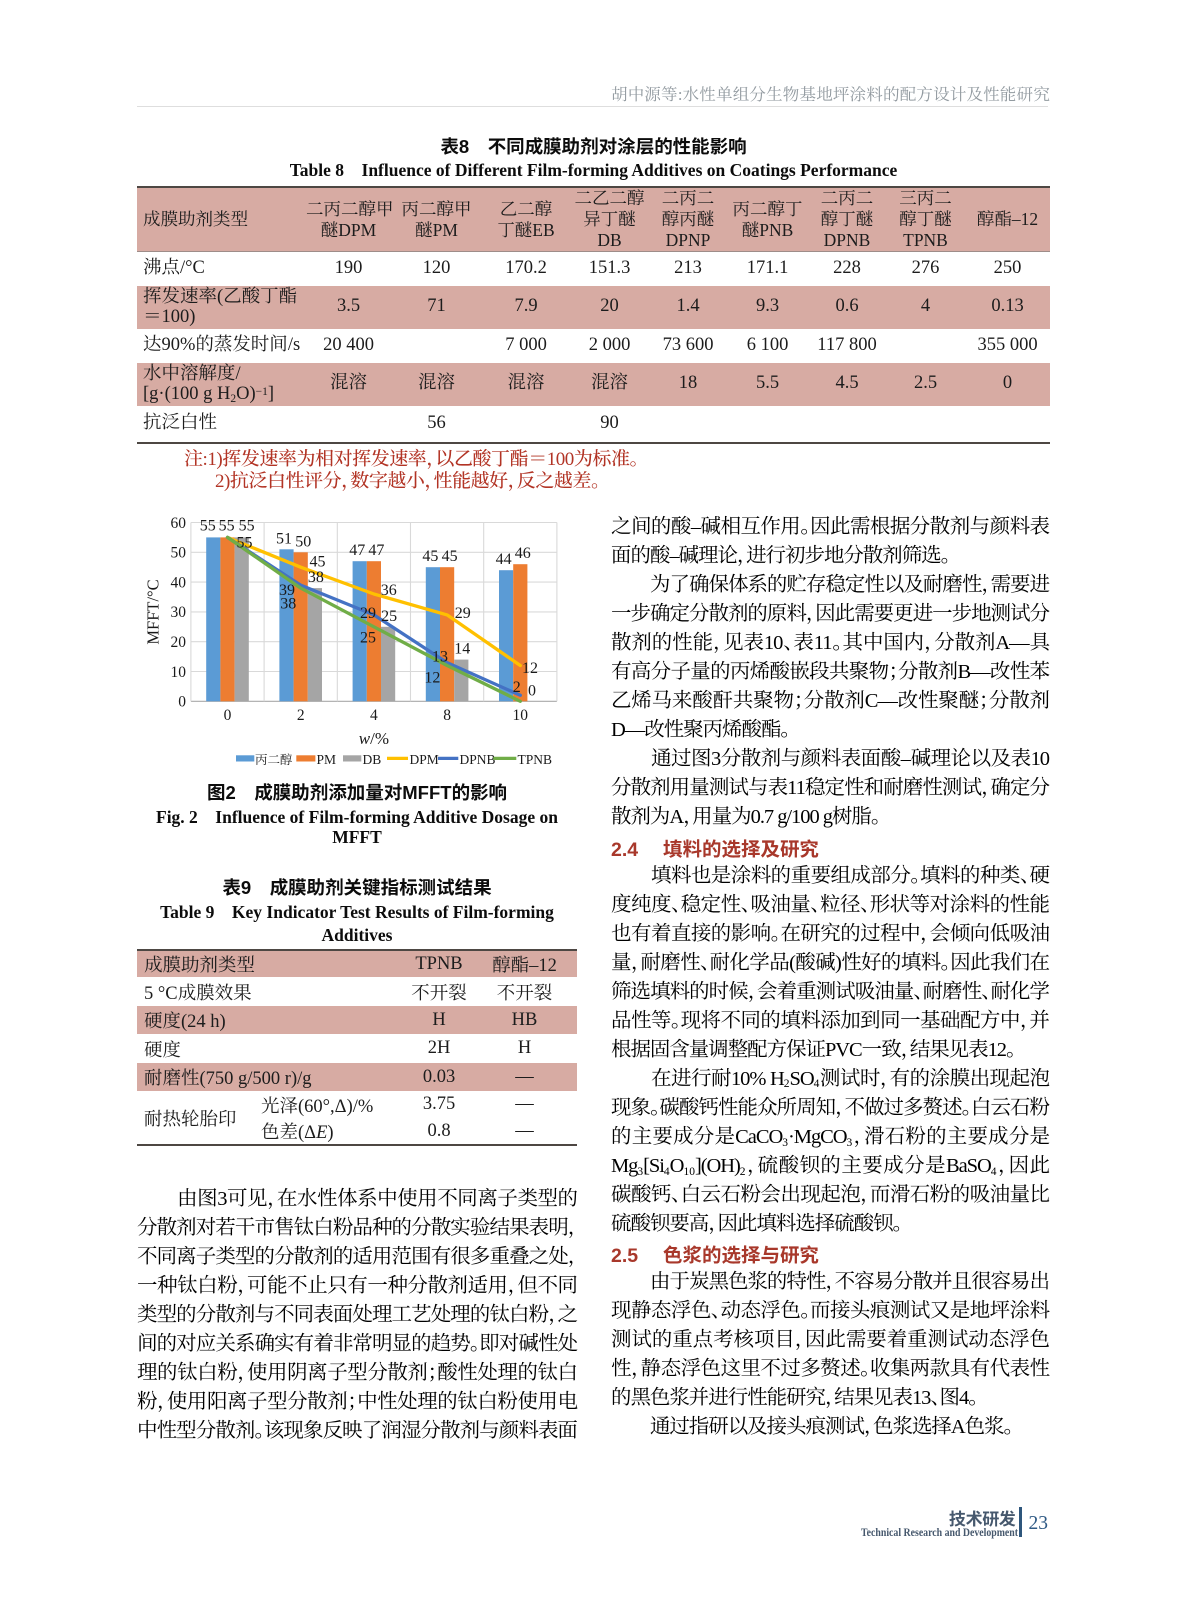 The width and height of the screenshot is (1187, 1600). What do you see at coordinates (462, 649) in the screenshot?
I see `svg-text: 14` at bounding box center [462, 649].